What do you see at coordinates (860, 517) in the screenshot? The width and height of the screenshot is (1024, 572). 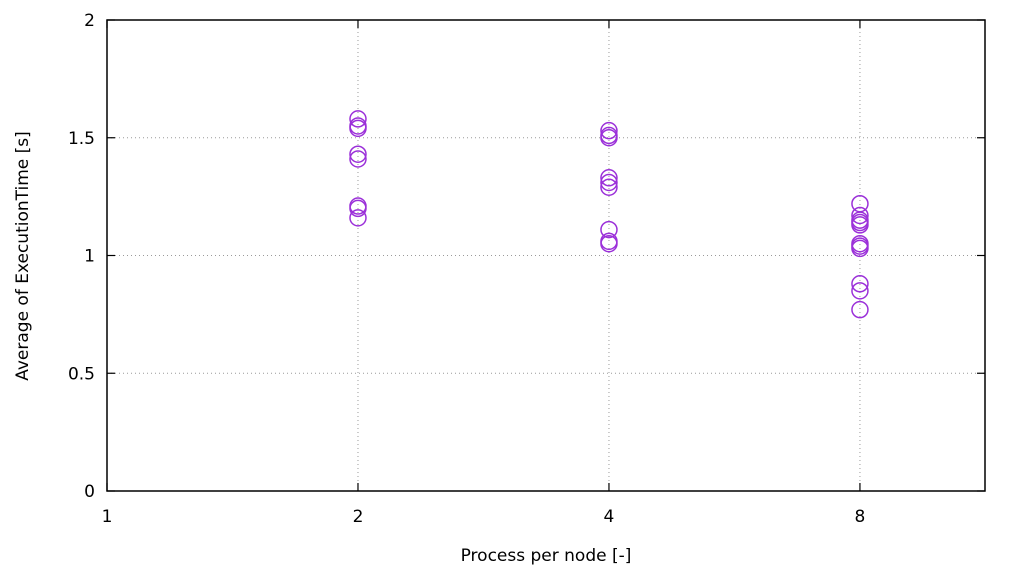 I see `x-tick-label: 8` at bounding box center [860, 517].